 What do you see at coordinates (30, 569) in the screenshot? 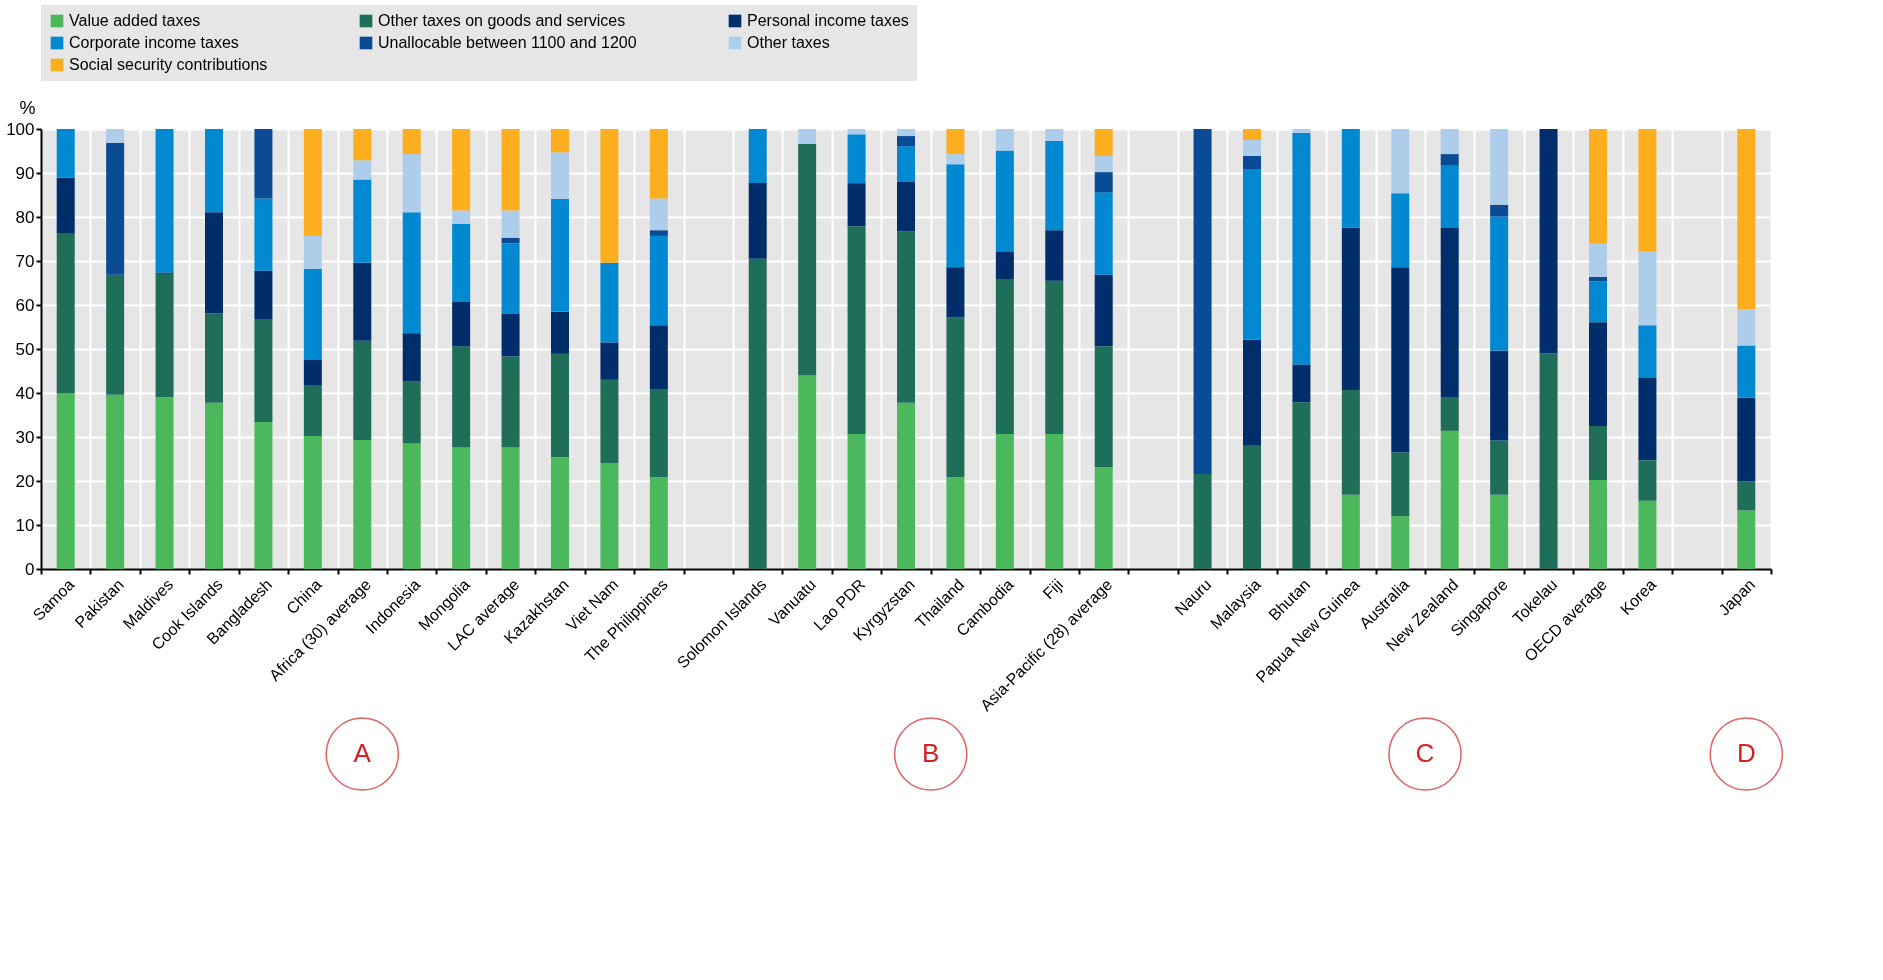
I see `y-tick-label: 0` at bounding box center [30, 569].